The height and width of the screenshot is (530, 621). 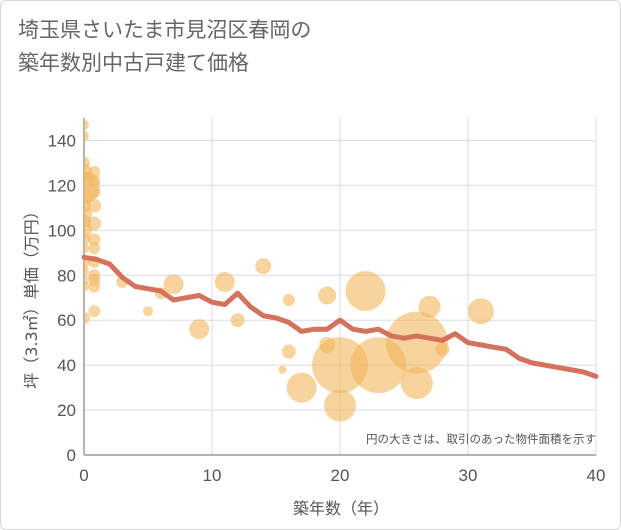 I want to click on y-tick-label: 20, so click(x=66, y=410).